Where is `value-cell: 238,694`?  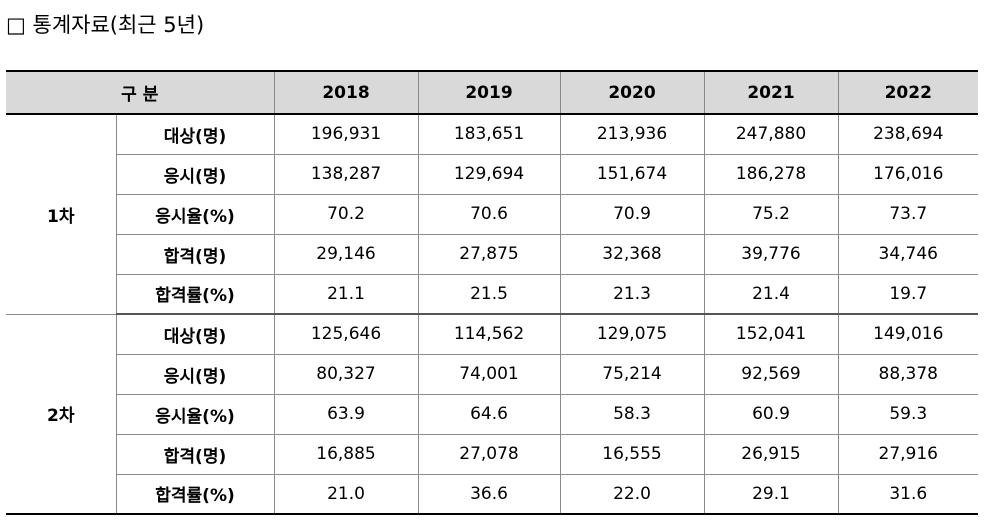 value-cell: 238,694 is located at coordinates (908, 134).